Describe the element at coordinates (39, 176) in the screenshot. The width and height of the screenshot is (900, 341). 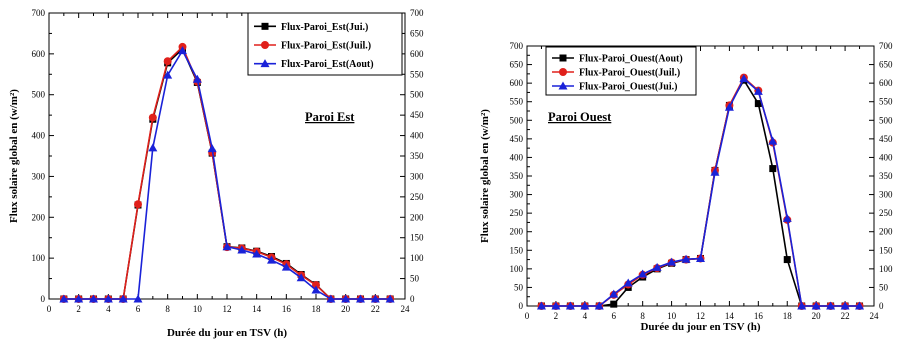
I see `y-tick-label: 300` at that location.